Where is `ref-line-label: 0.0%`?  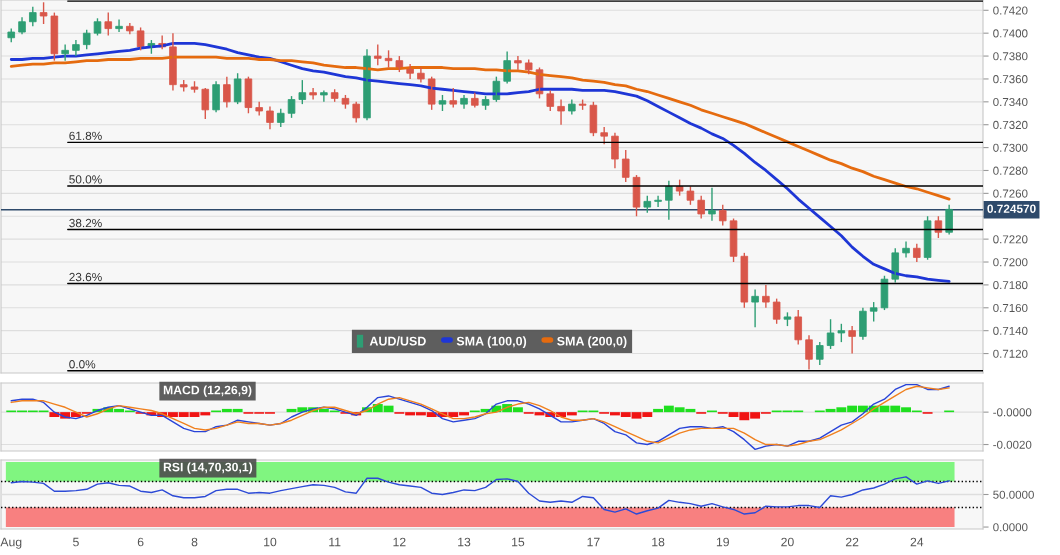 ref-line-label: 0.0% is located at coordinates (82, 364).